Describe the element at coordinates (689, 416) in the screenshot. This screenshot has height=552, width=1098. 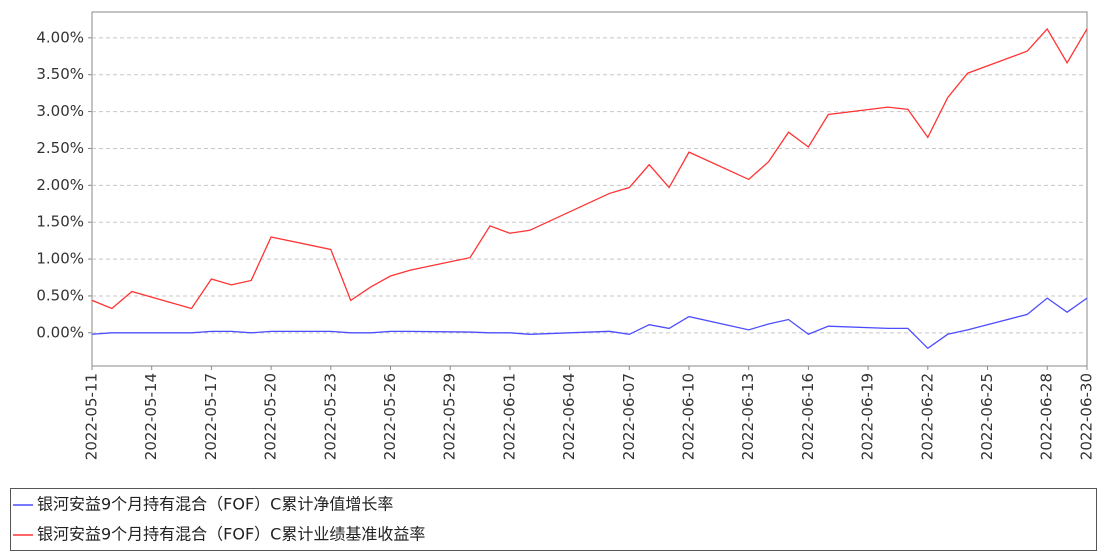
I see `x-tick-label: 2022-06-10` at that location.